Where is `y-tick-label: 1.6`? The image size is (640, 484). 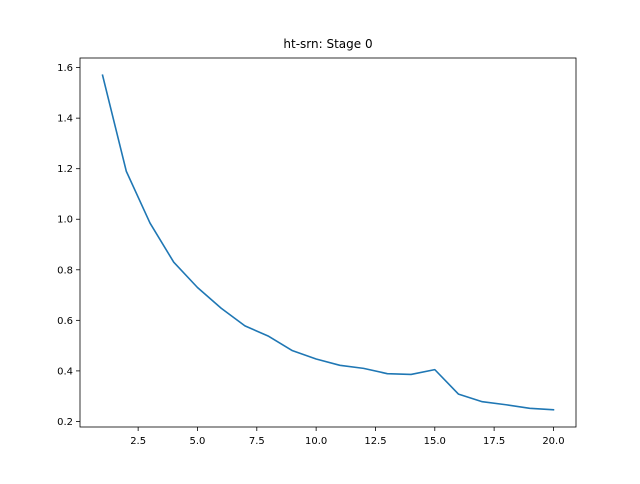 y-tick-label: 1.6 is located at coordinates (65, 68).